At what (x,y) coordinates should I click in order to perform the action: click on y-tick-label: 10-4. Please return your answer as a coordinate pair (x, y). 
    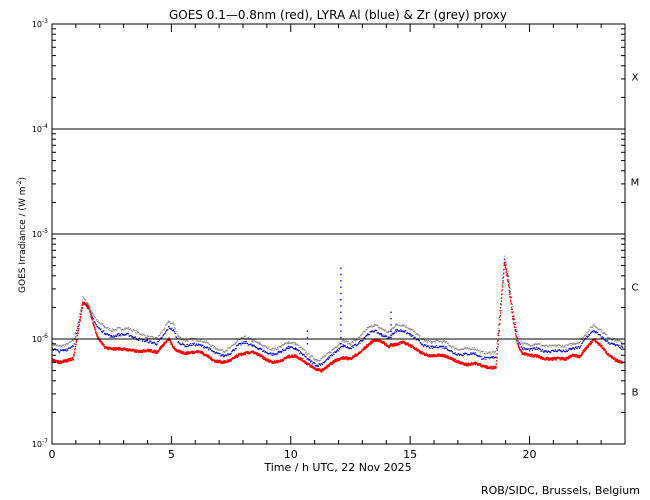
    Looking at the image, I should click on (40, 128).